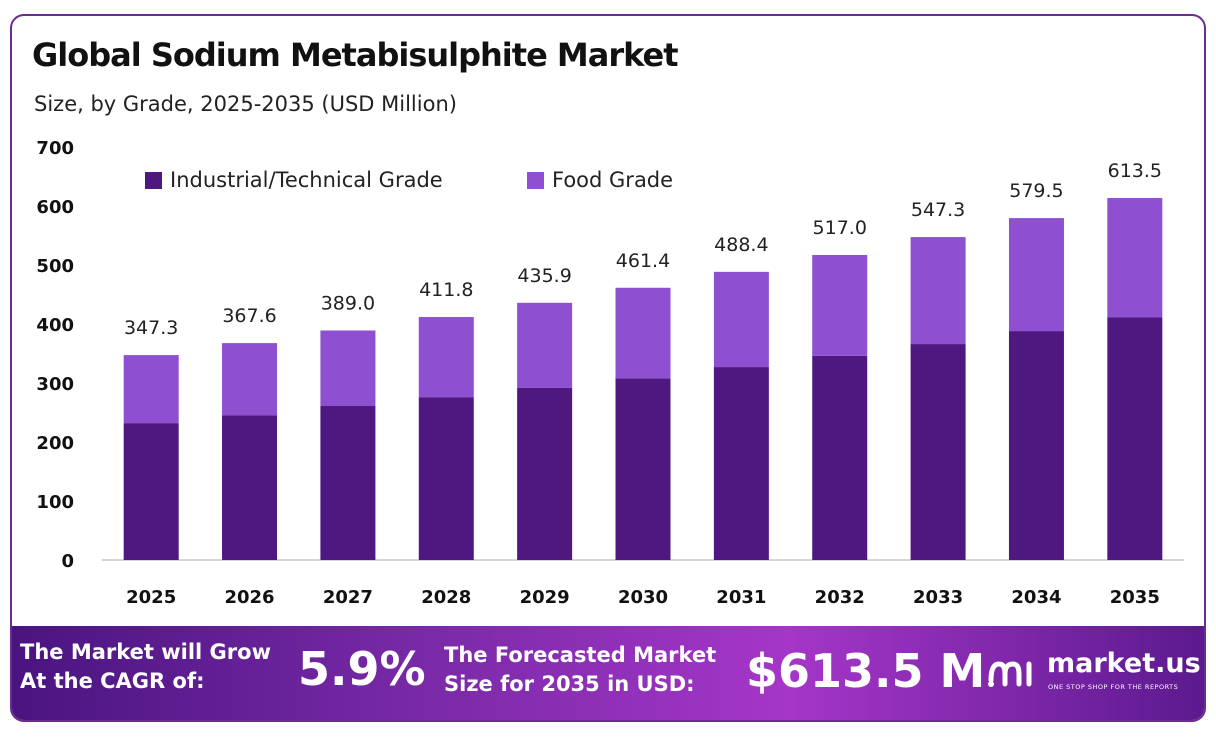 The width and height of the screenshot is (1216, 741). What do you see at coordinates (866, 671) in the screenshot?
I see `forecast-value: $613.5 M` at bounding box center [866, 671].